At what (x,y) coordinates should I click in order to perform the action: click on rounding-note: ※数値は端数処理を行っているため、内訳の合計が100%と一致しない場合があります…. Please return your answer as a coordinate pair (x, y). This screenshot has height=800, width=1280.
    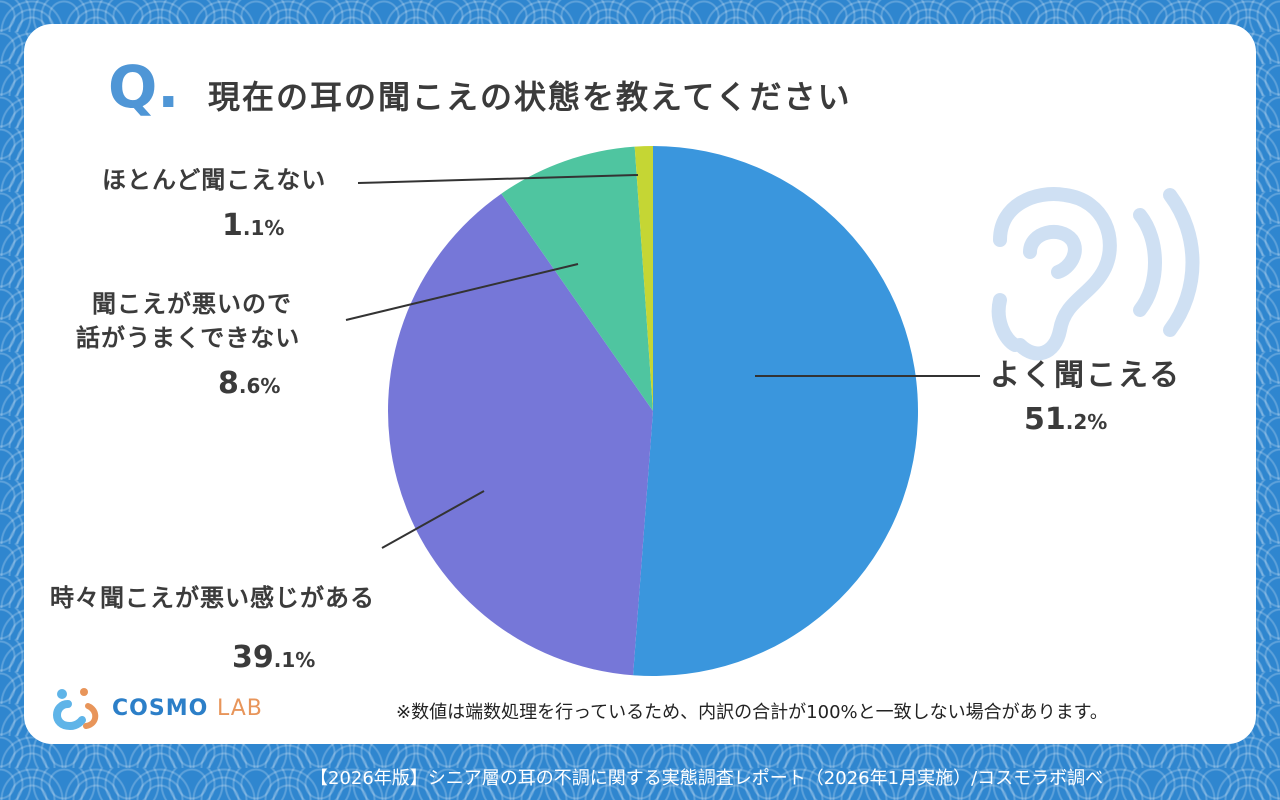
    Looking at the image, I should click on (752, 712).